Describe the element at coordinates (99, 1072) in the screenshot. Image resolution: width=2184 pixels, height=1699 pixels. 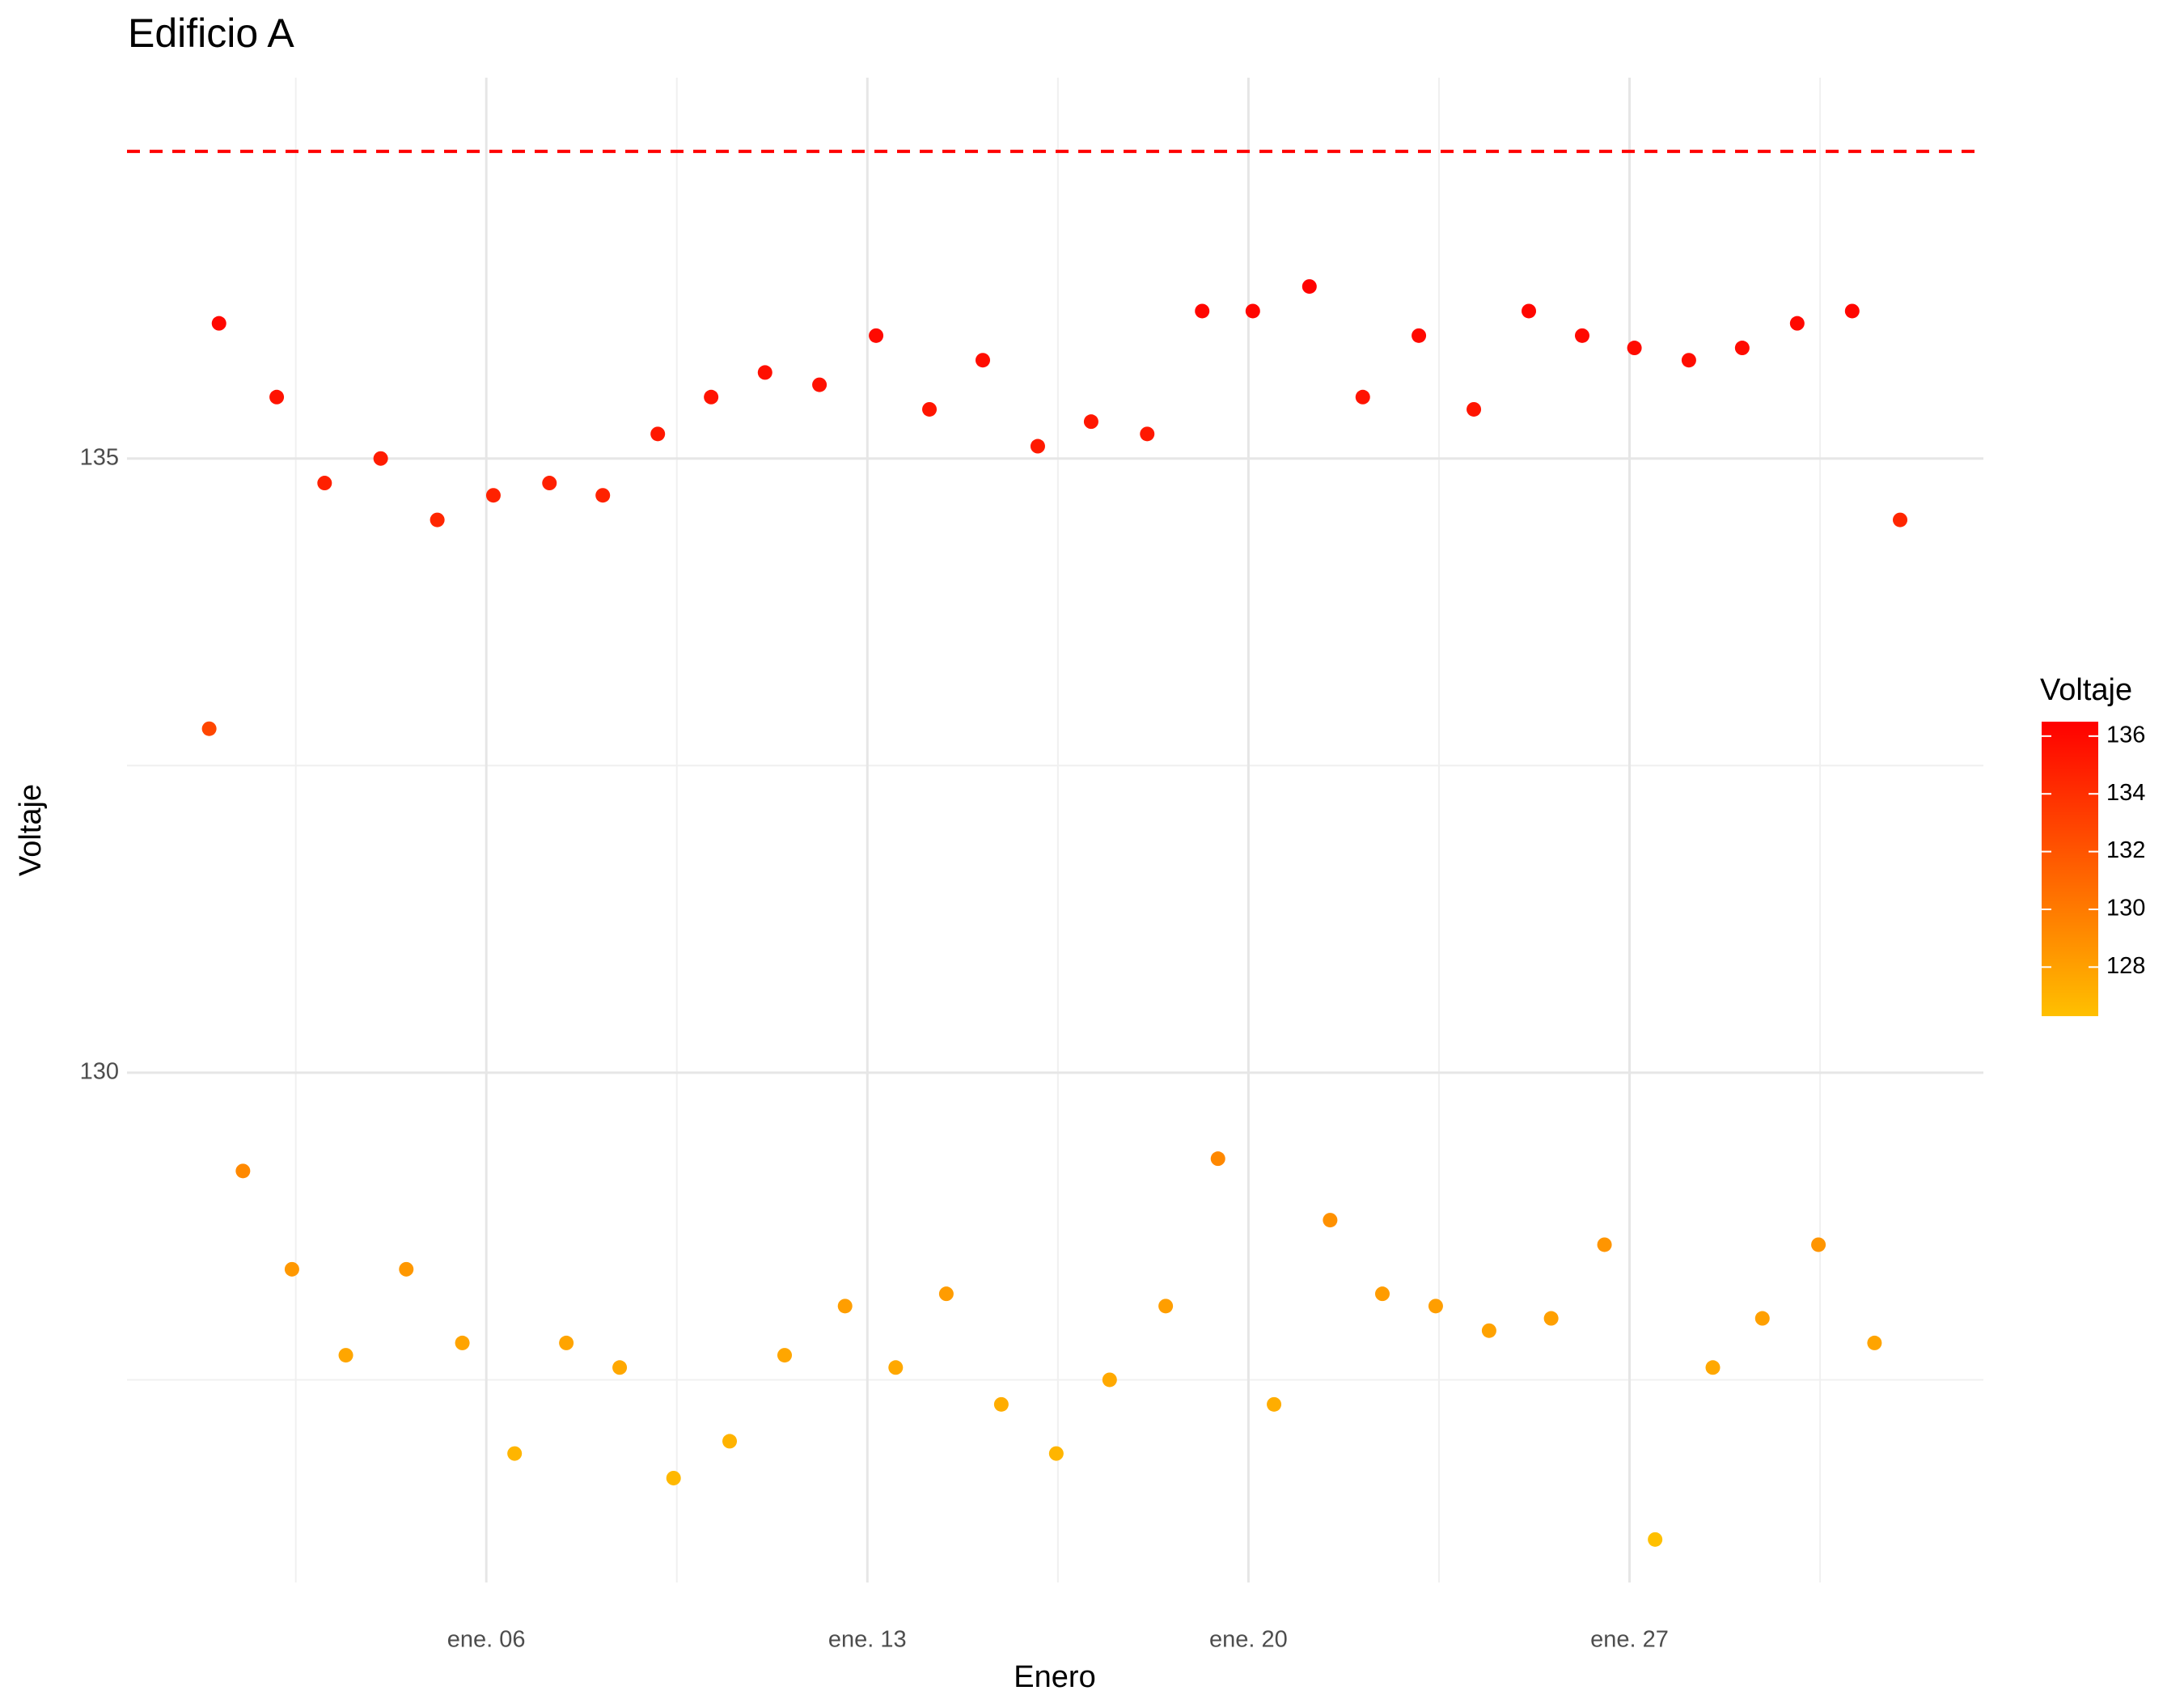
I see `y-tick-label: 130` at that location.